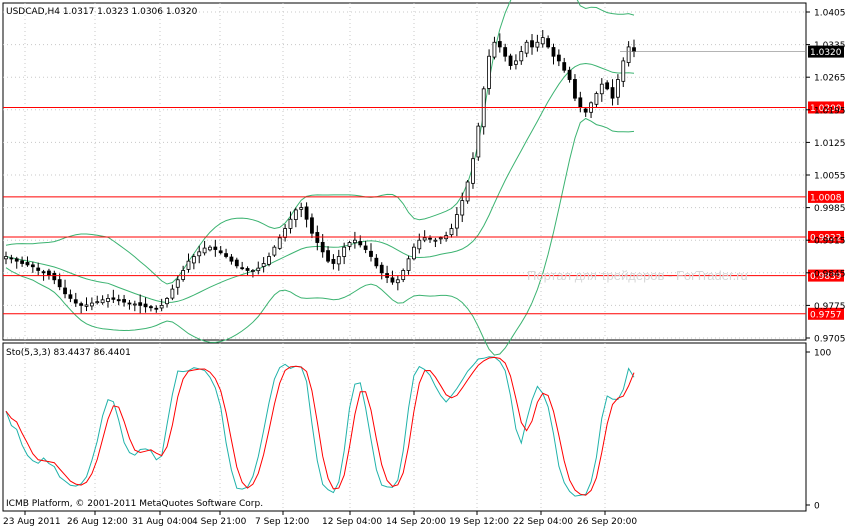 The width and height of the screenshot is (845, 528). Describe the element at coordinates (543, 522) in the screenshot. I see `x-tick-label: 22 Sep 04:00` at that location.